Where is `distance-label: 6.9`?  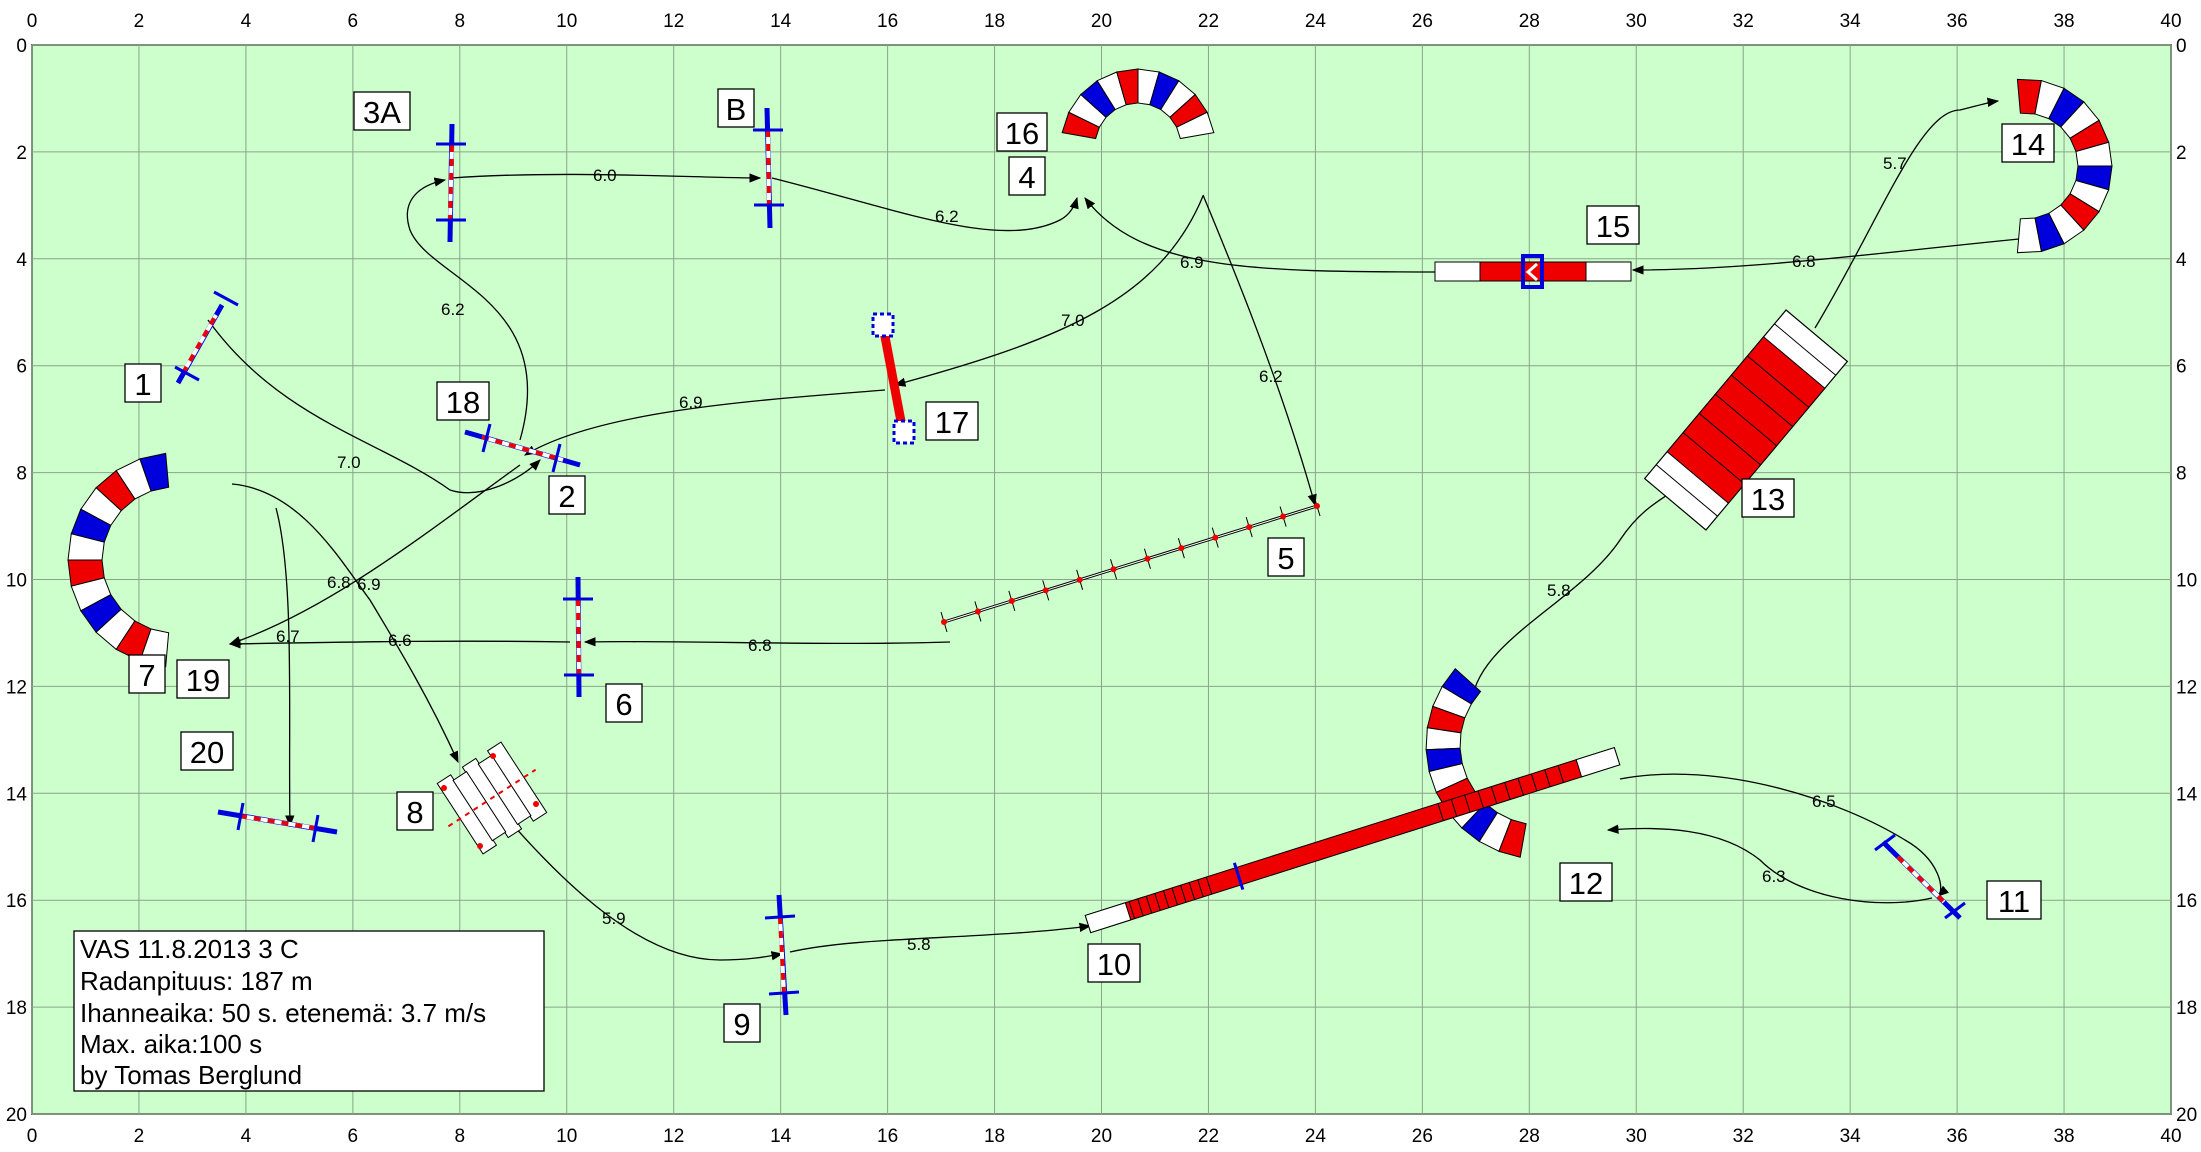
distance-label: 6.9 is located at coordinates (369, 584).